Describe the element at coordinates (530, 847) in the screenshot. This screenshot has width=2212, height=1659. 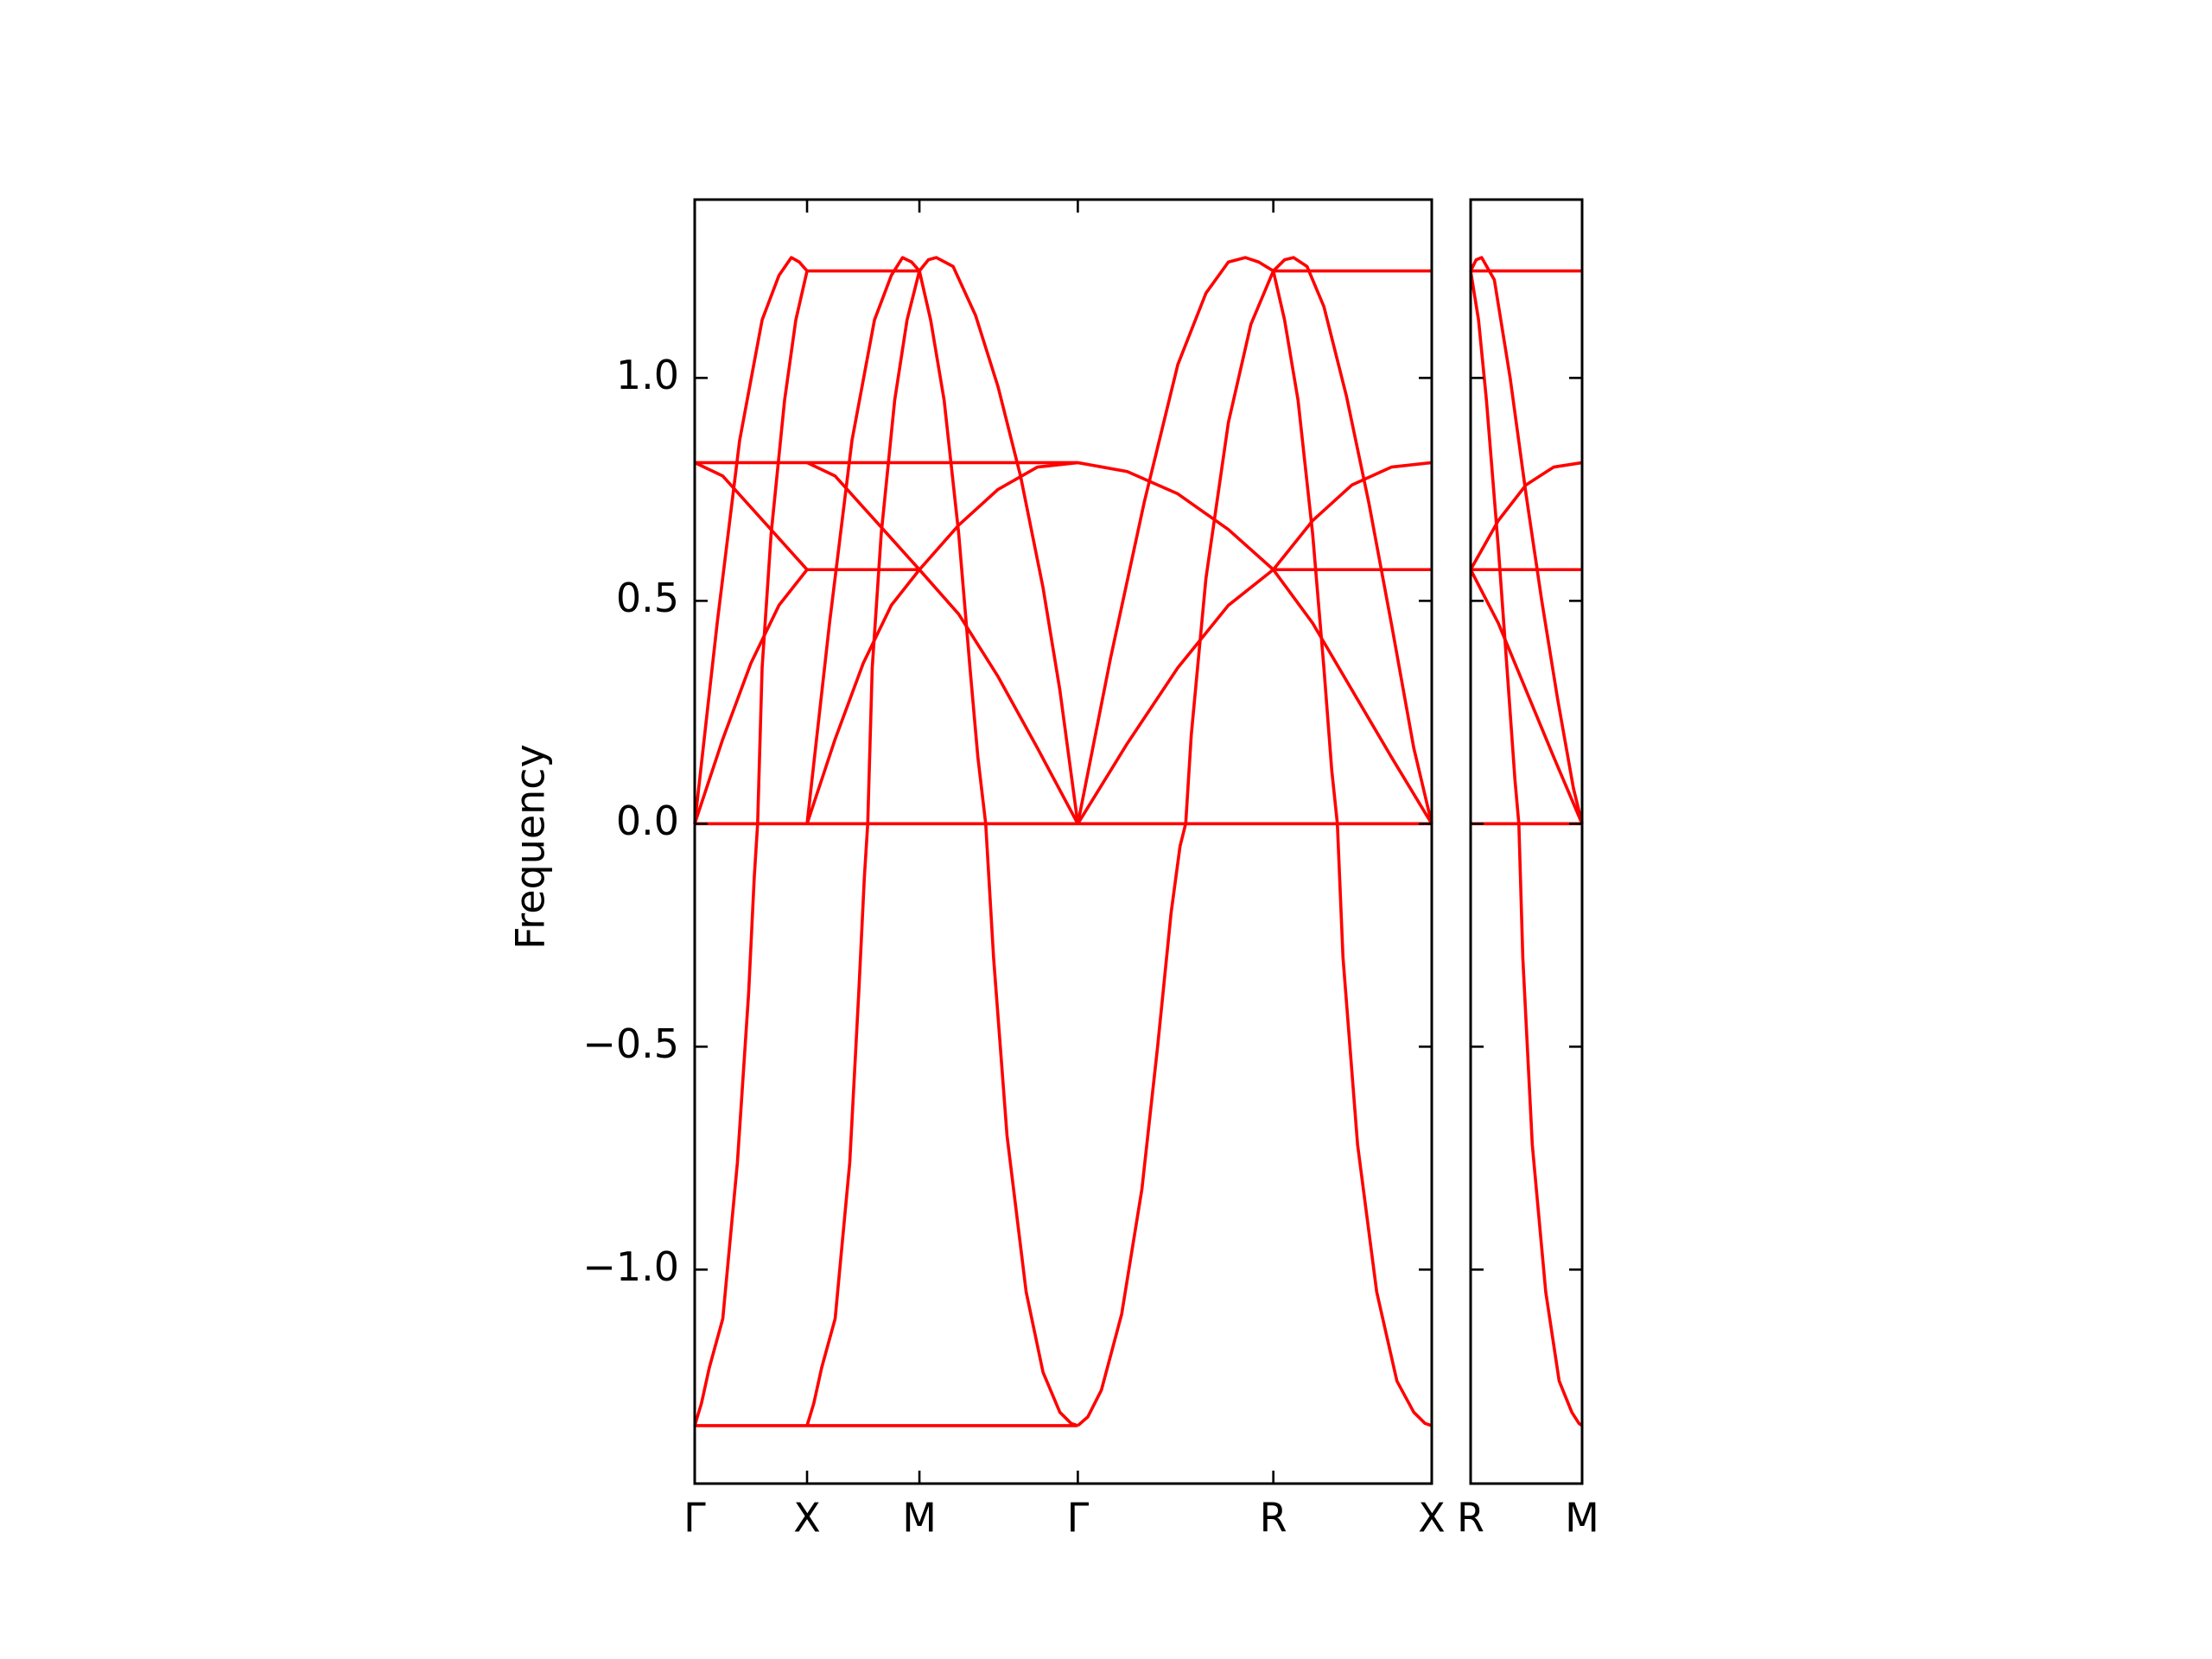
I see `y-axis-label: Frequency` at that location.